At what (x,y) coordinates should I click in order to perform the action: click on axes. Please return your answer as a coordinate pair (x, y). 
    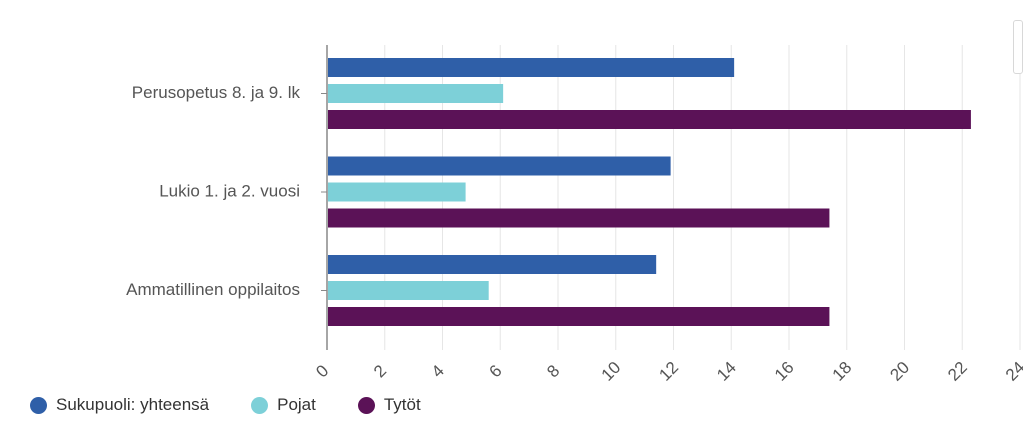
    Looking at the image, I should click on (324, 197).